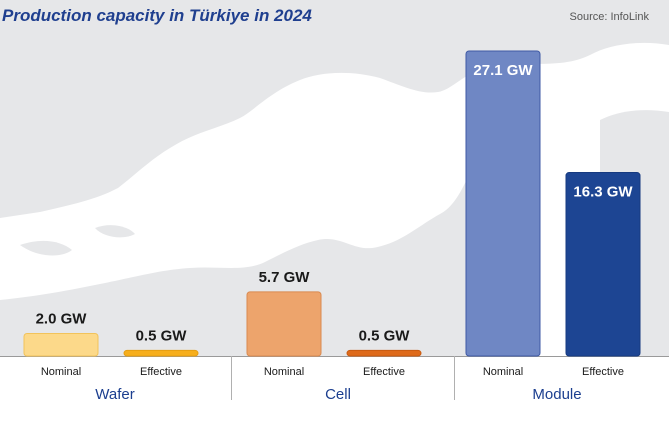  What do you see at coordinates (161, 353) in the screenshot?
I see `bar-wafer-effective` at bounding box center [161, 353].